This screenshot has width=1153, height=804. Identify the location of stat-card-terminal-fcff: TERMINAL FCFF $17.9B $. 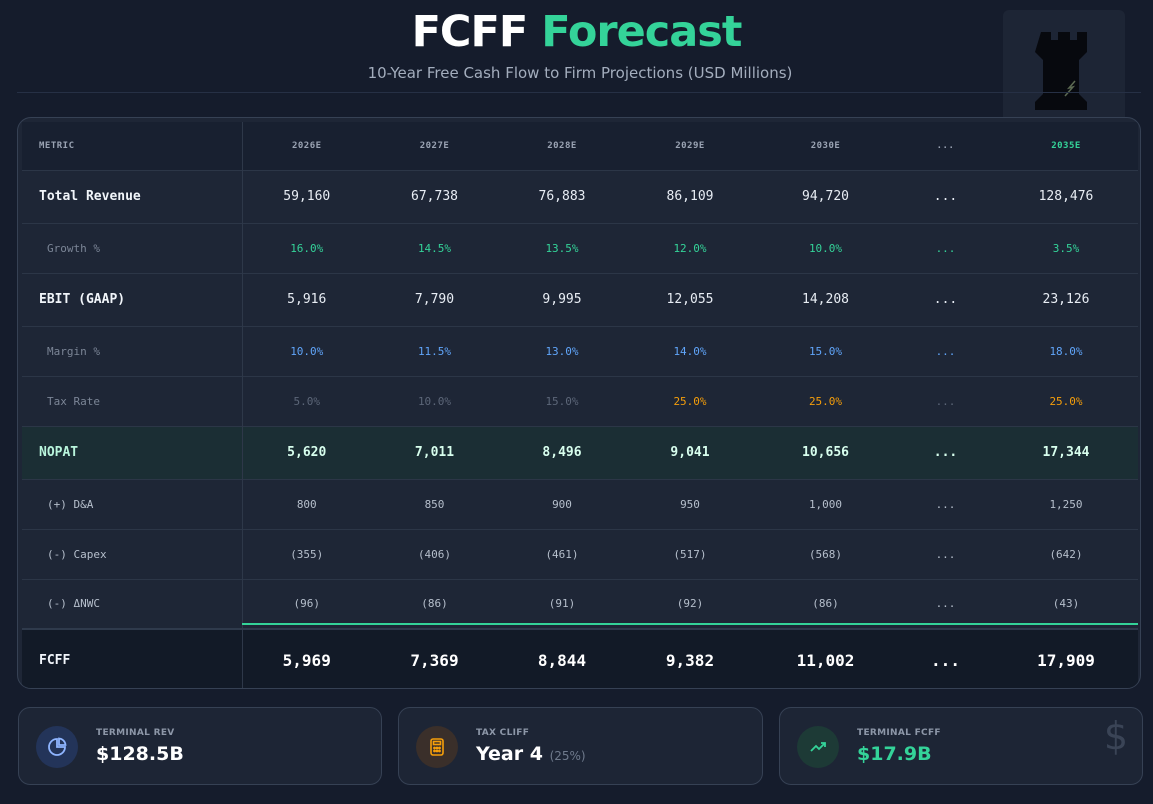
(961, 746).